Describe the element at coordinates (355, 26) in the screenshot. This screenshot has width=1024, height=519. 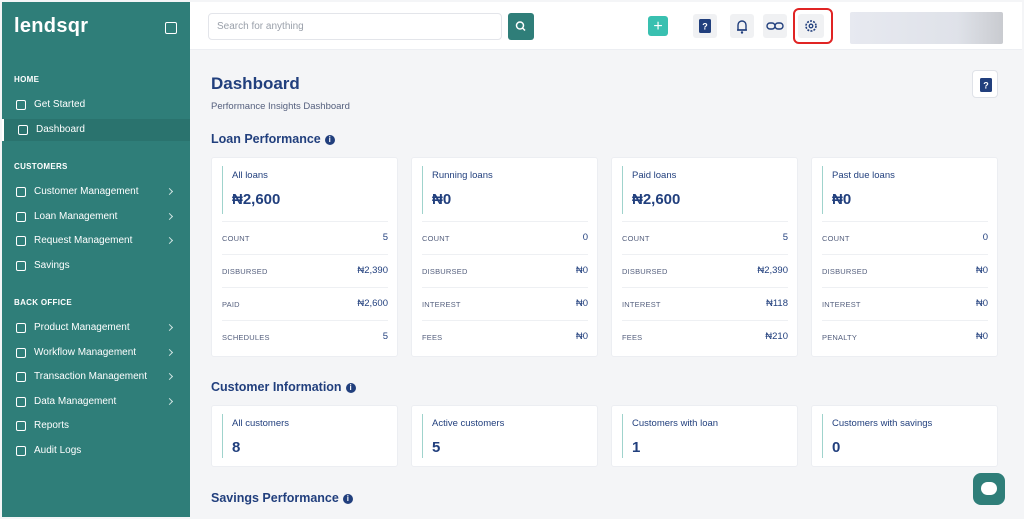
I see `search-input: Search for anything` at that location.